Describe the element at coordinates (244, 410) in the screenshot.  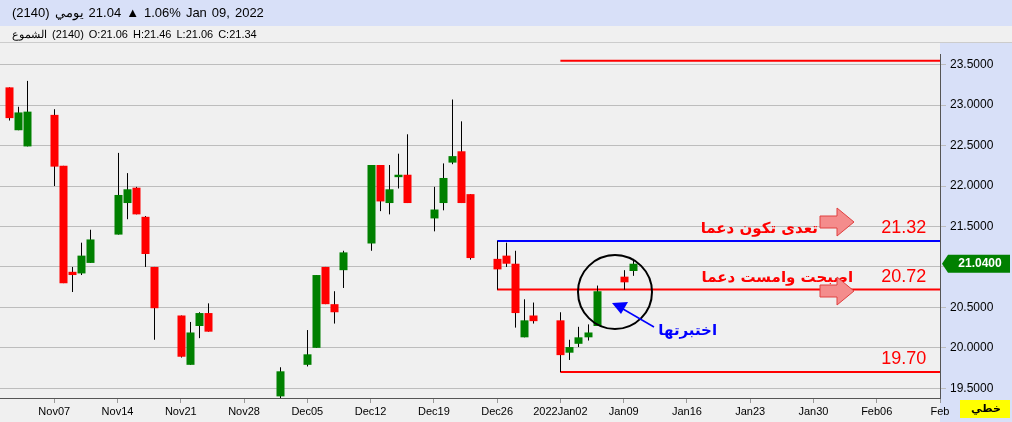
I see `x-tick-label: Nov28` at that location.